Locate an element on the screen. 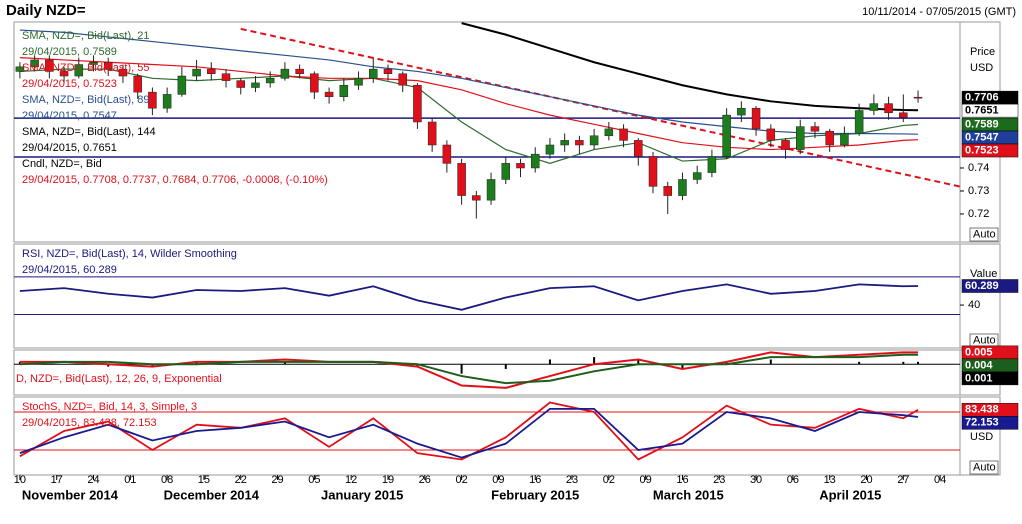 This screenshot has height=524, width=1022. chart-title: Daily NZD= is located at coordinates (46, 10).